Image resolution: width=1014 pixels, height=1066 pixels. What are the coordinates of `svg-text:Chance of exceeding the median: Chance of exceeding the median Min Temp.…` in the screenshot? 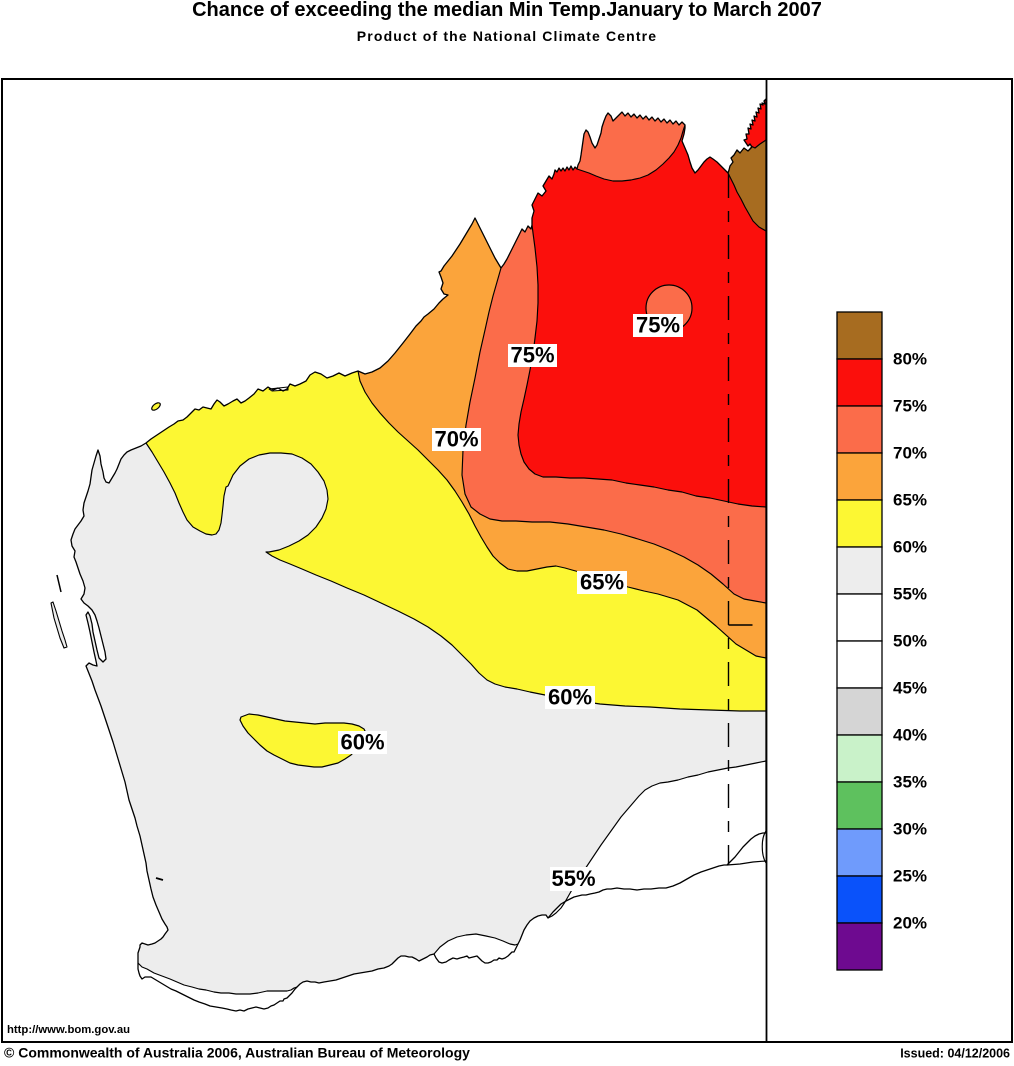 It's located at (507, 10).